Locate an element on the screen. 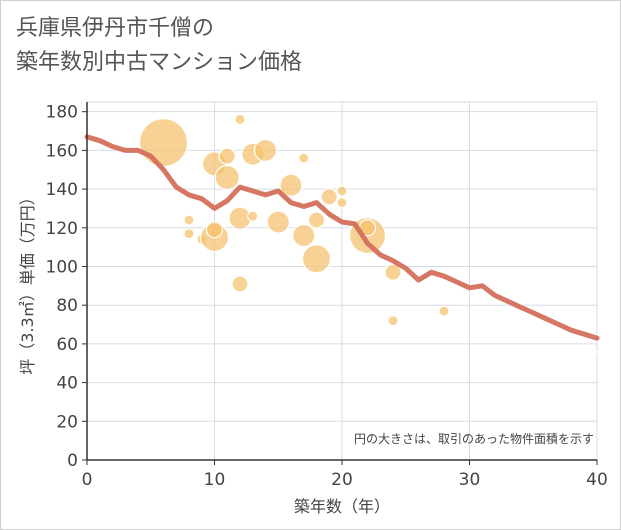  y-axis-title: 坪（3.3㎡）単価（万円） is located at coordinates (27, 281).